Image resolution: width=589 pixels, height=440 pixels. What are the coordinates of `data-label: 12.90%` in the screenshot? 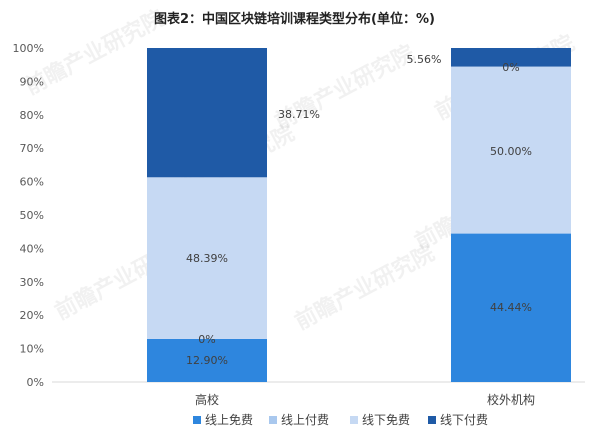 It's located at (207, 360).